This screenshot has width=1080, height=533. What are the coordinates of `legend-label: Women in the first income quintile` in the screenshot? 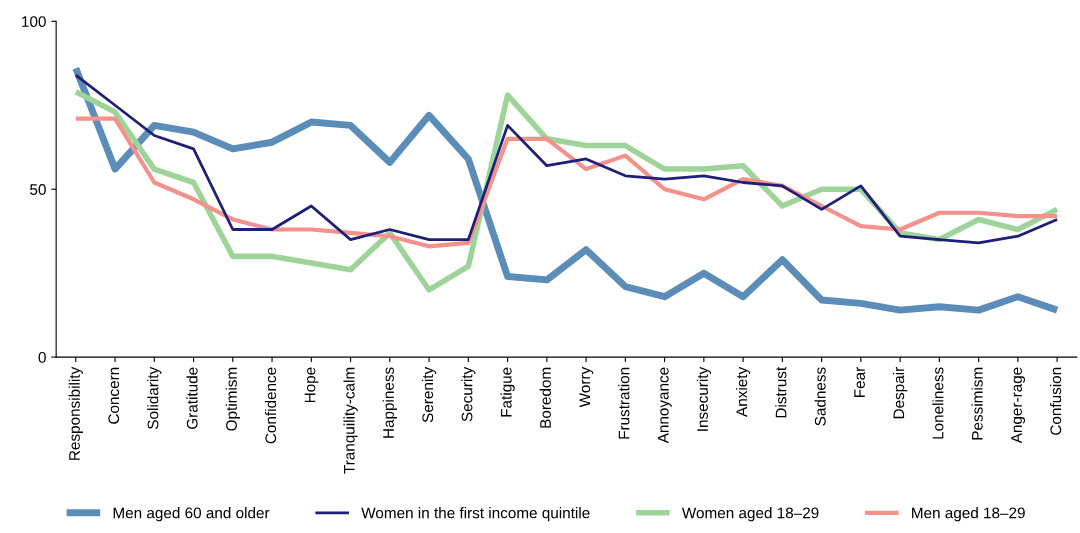 It's located at (475, 514).